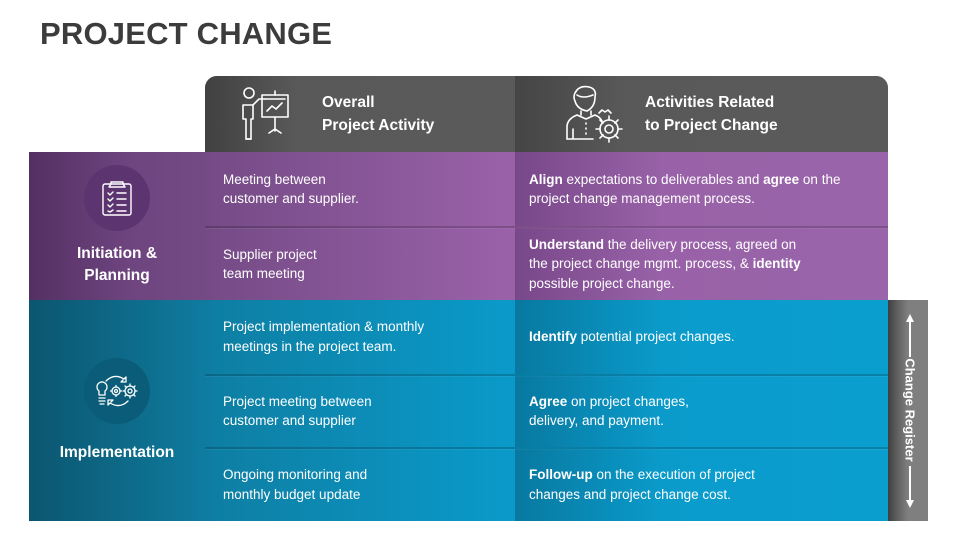 The width and height of the screenshot is (960, 540). Describe the element at coordinates (673, 475) in the screenshot. I see `change-text: on the execution of project` at that location.